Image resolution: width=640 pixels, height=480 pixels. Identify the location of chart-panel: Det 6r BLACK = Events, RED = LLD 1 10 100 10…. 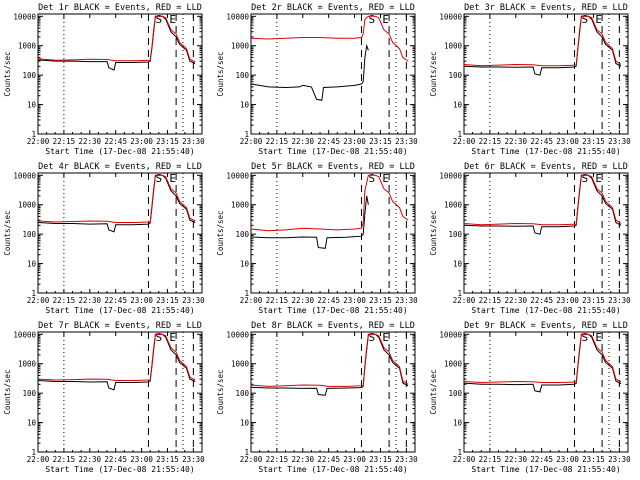
(530, 238).